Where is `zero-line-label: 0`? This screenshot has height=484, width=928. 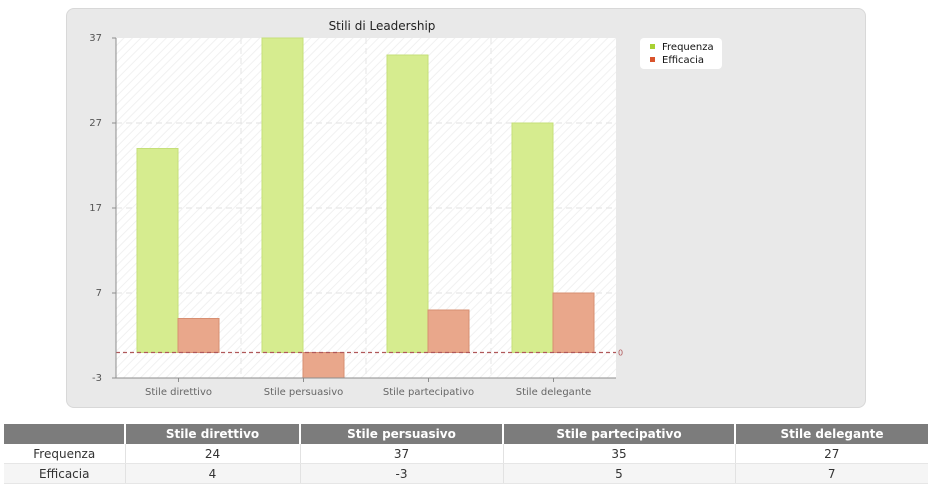
zero-line-label: 0 is located at coordinates (620, 353).